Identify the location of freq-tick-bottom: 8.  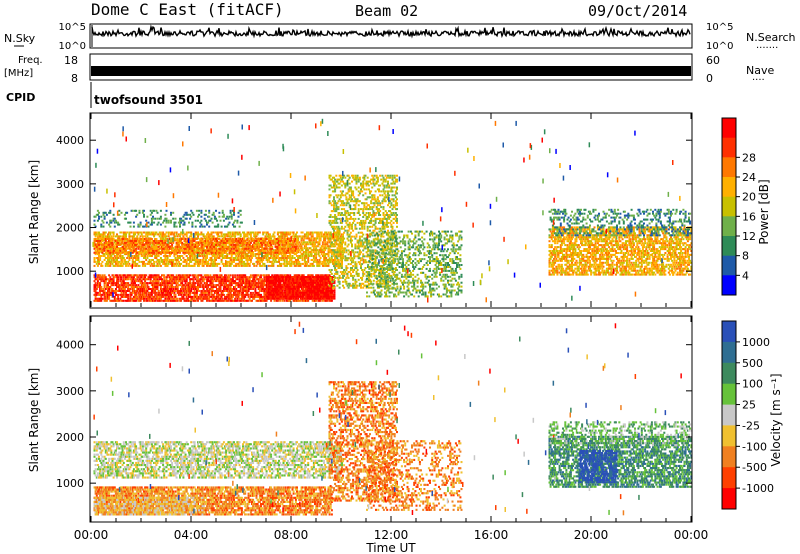
(74, 78).